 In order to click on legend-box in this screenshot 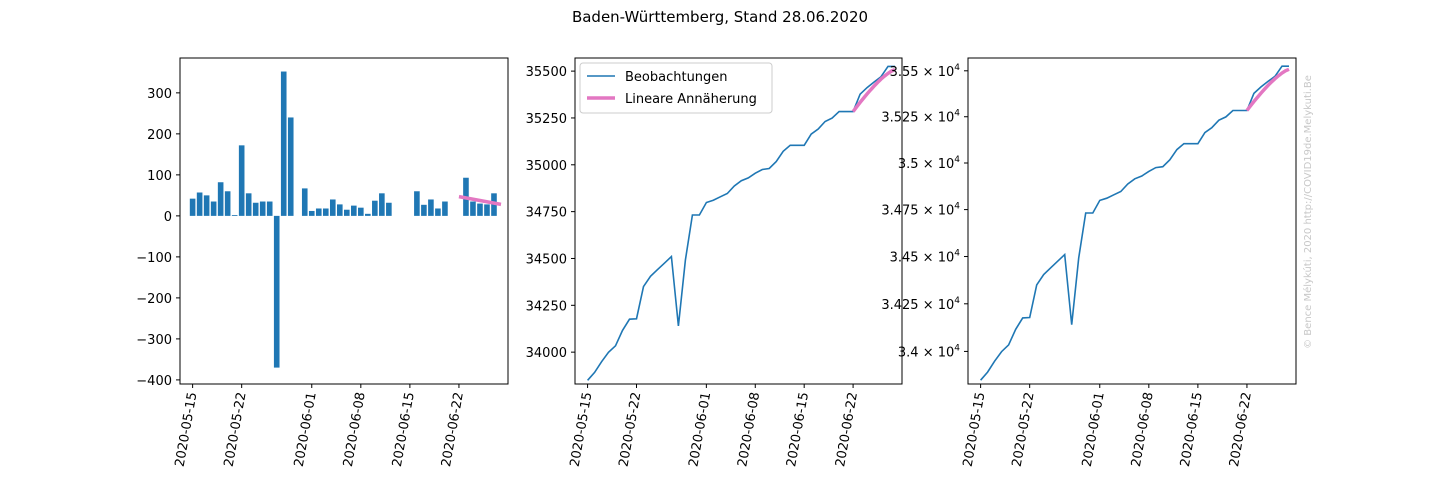, I will do `click(676, 88)`.